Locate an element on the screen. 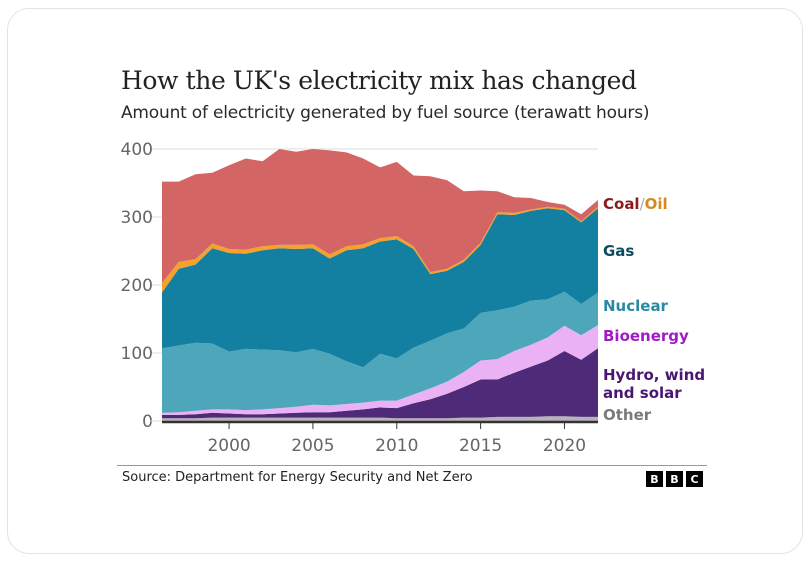  chart-title: How the UK's electricity mix has changed is located at coordinates (379, 80).